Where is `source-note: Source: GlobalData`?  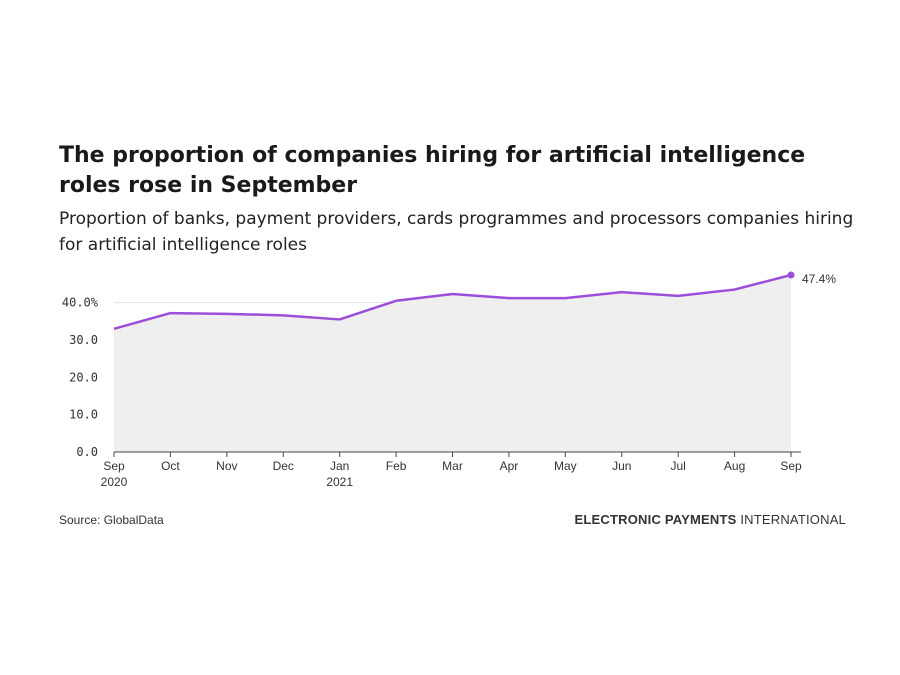
source-note: Source: GlobalData is located at coordinates (111, 520).